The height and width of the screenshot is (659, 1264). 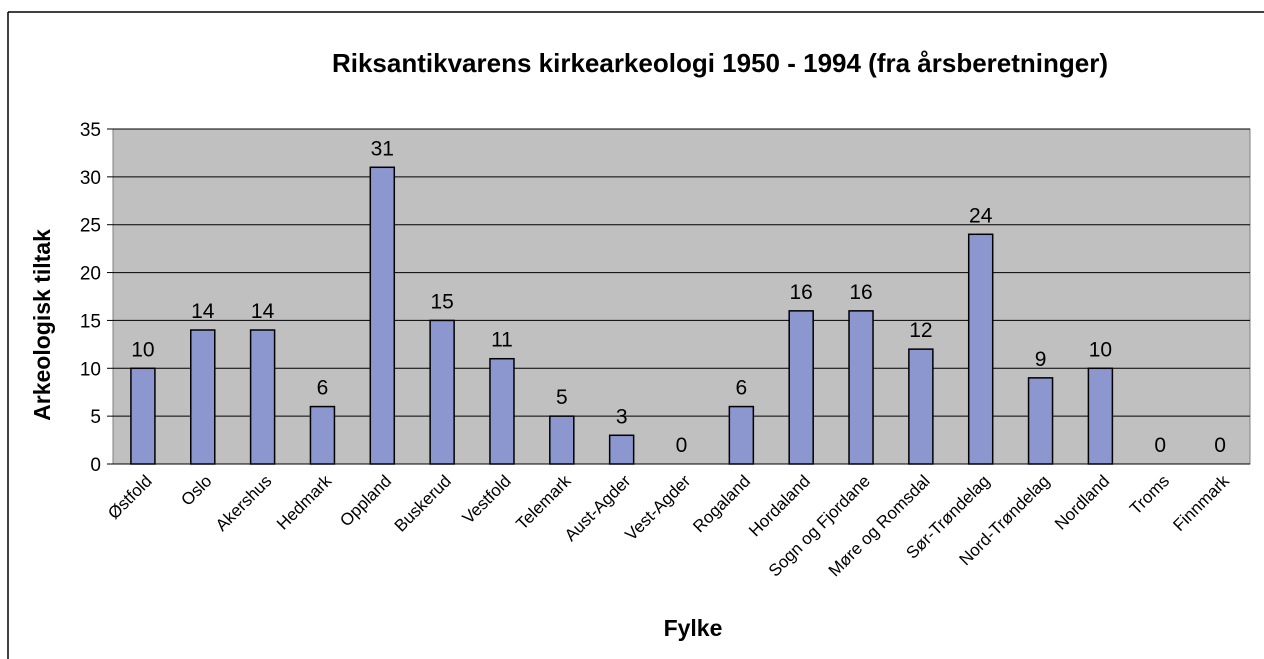 What do you see at coordinates (90, 130) in the screenshot?
I see `y-tick-label: 35` at bounding box center [90, 130].